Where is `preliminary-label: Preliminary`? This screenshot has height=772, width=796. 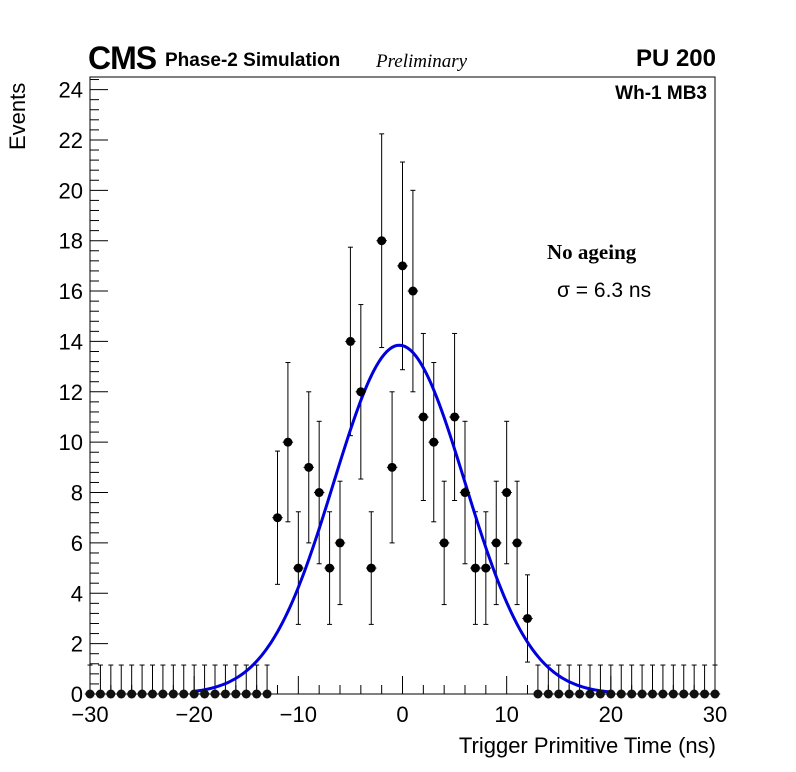
preliminary-label: Preliminary is located at coordinates (422, 61).